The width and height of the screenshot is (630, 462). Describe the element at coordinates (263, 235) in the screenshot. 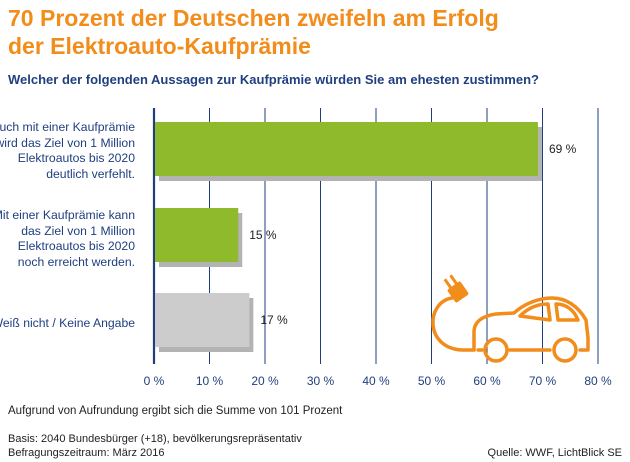

I see `value-label-2: 15 %` at that location.